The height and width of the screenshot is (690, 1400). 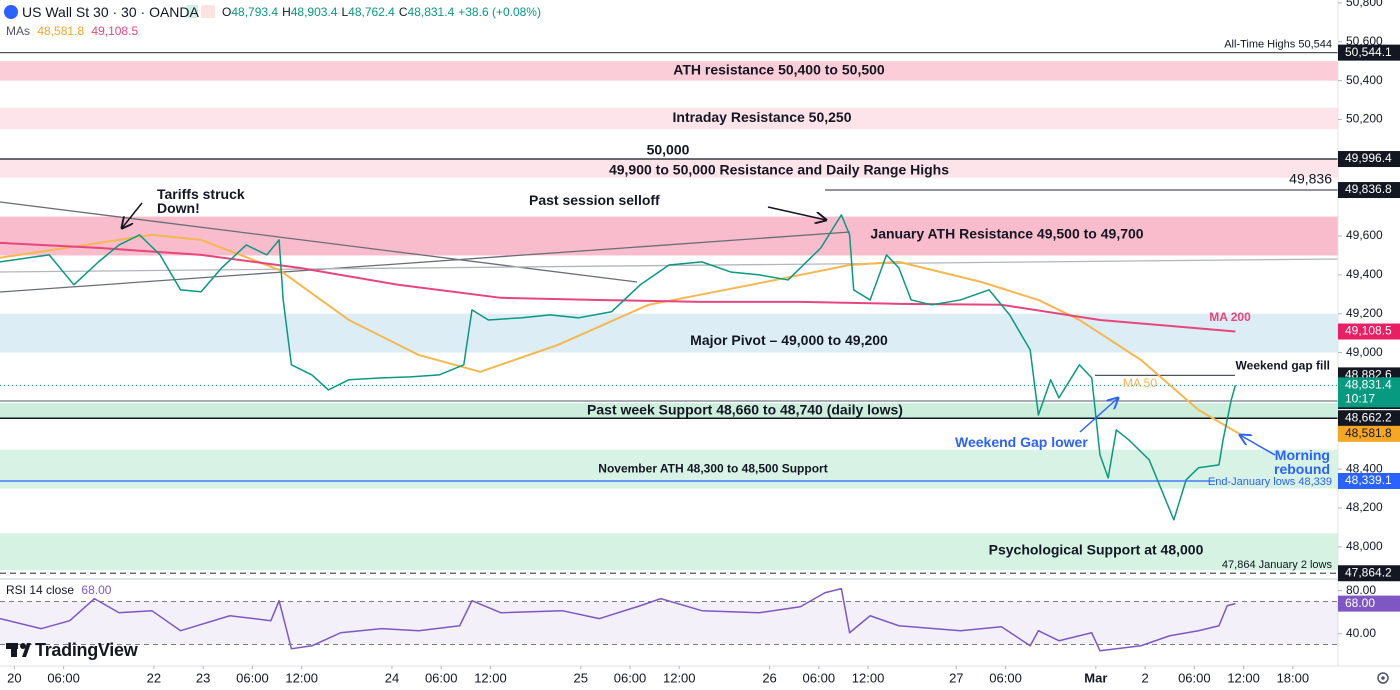 I want to click on price-tag-label: 47,864.2, so click(x=1368, y=572).